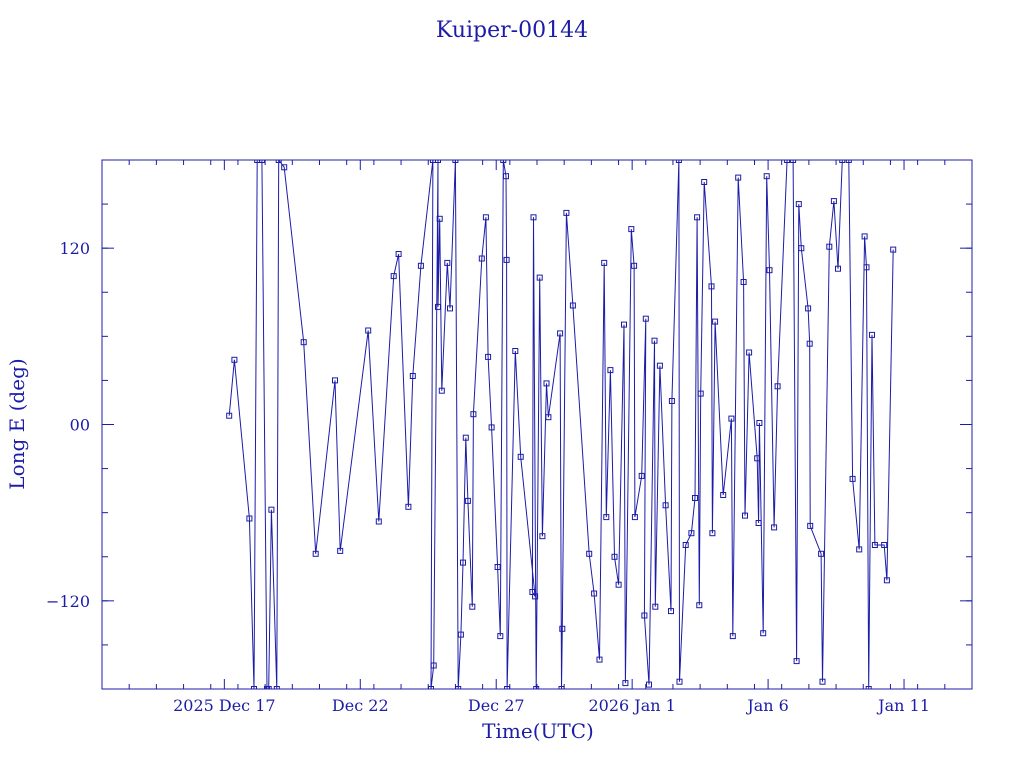 The image size is (1024, 768). What do you see at coordinates (903, 705) in the screenshot?
I see `x-tick-label: Jan 11` at bounding box center [903, 705].